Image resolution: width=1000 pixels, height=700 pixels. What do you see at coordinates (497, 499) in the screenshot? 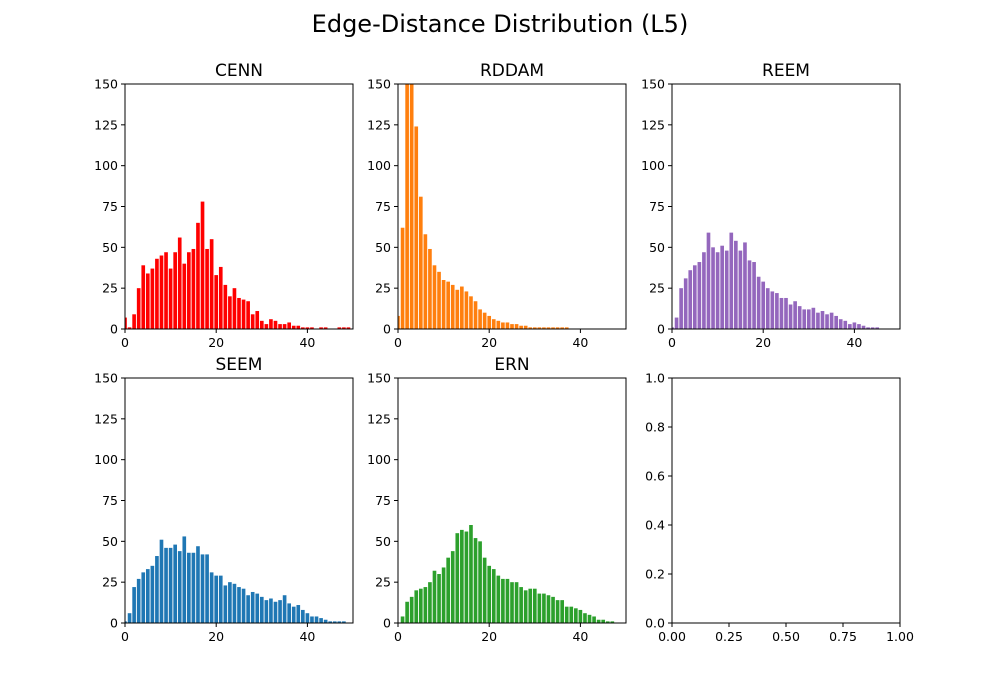
I see `subplot-5: 0 20 40 0 25 50 75 100 125 150 ERN` at bounding box center [497, 499].